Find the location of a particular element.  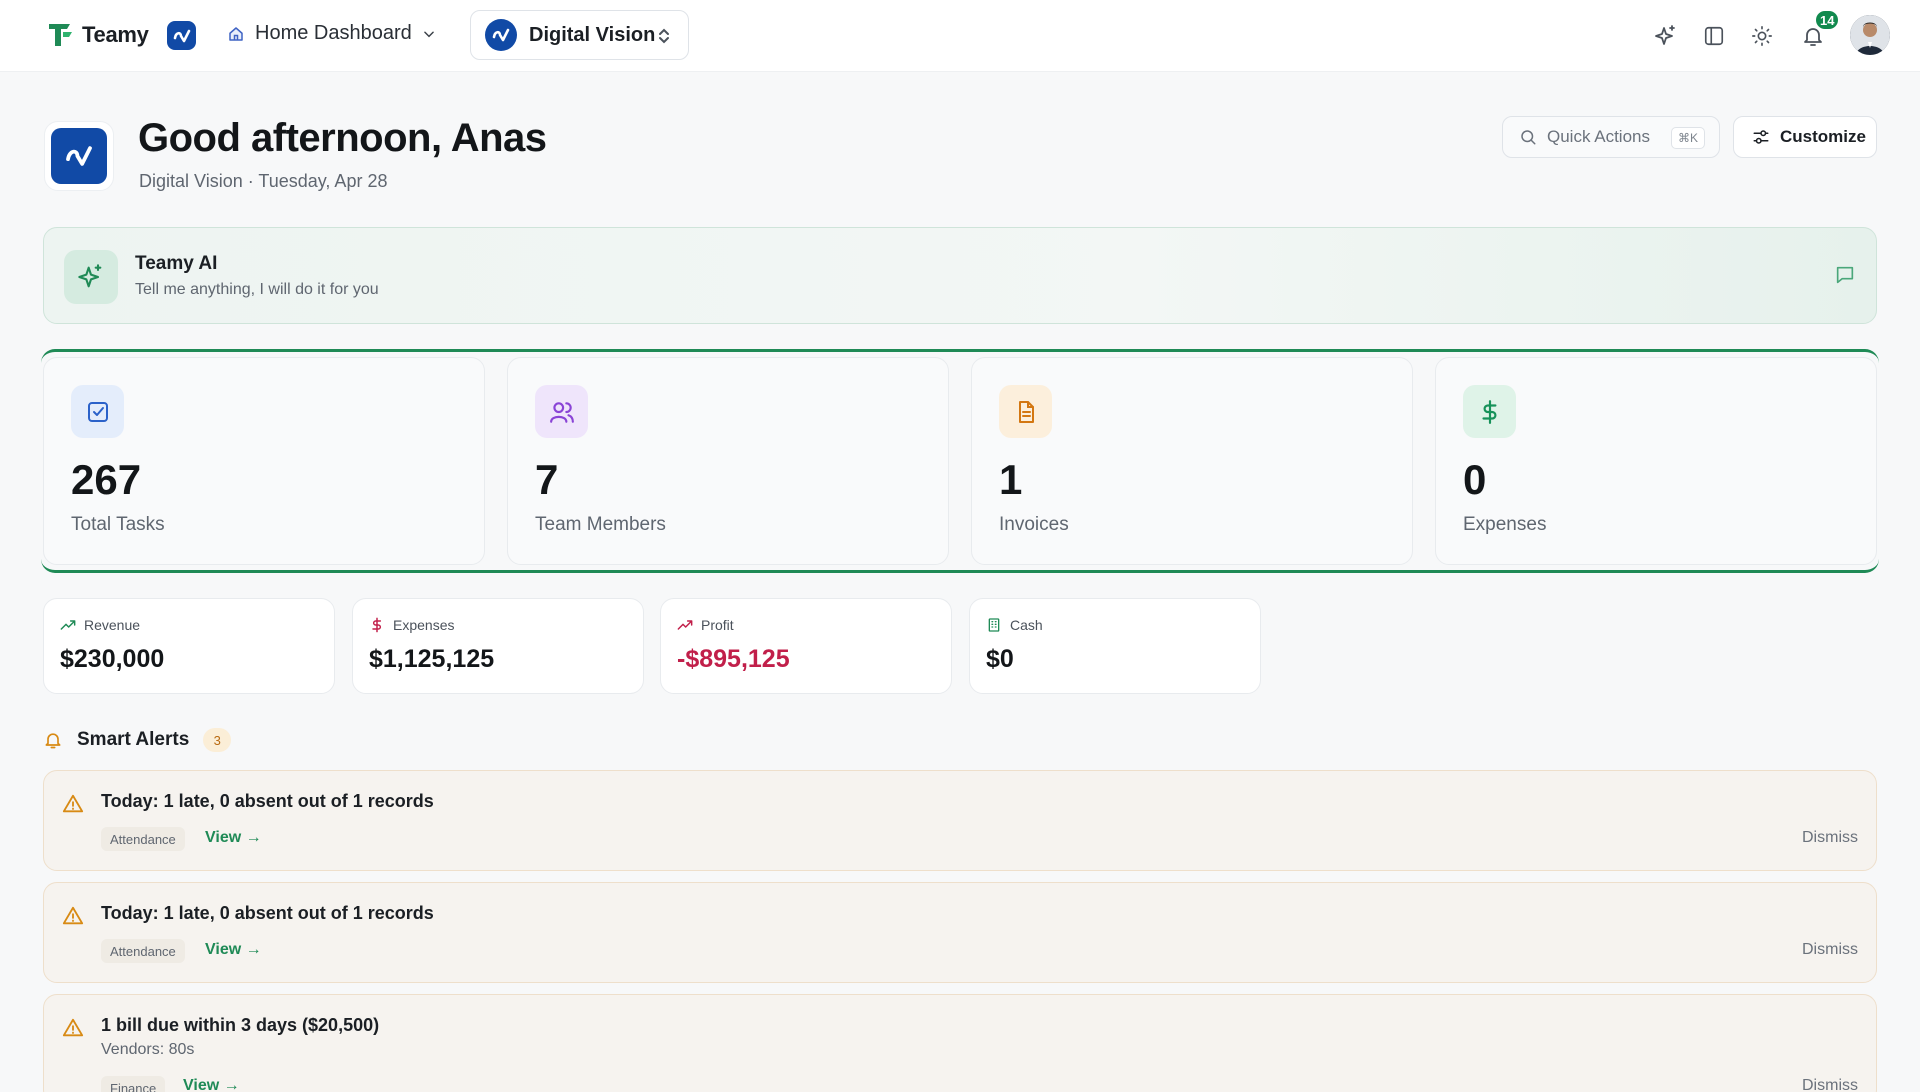

check-square-icon is located at coordinates (97, 411).